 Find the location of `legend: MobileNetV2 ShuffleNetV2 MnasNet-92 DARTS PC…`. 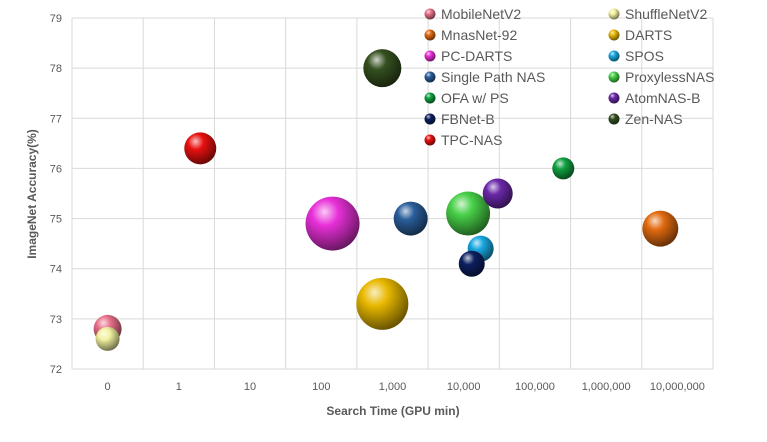

legend: MobileNetV2 ShuffleNetV2 MnasNet-92 DARTS PC… is located at coordinates (569, 77).